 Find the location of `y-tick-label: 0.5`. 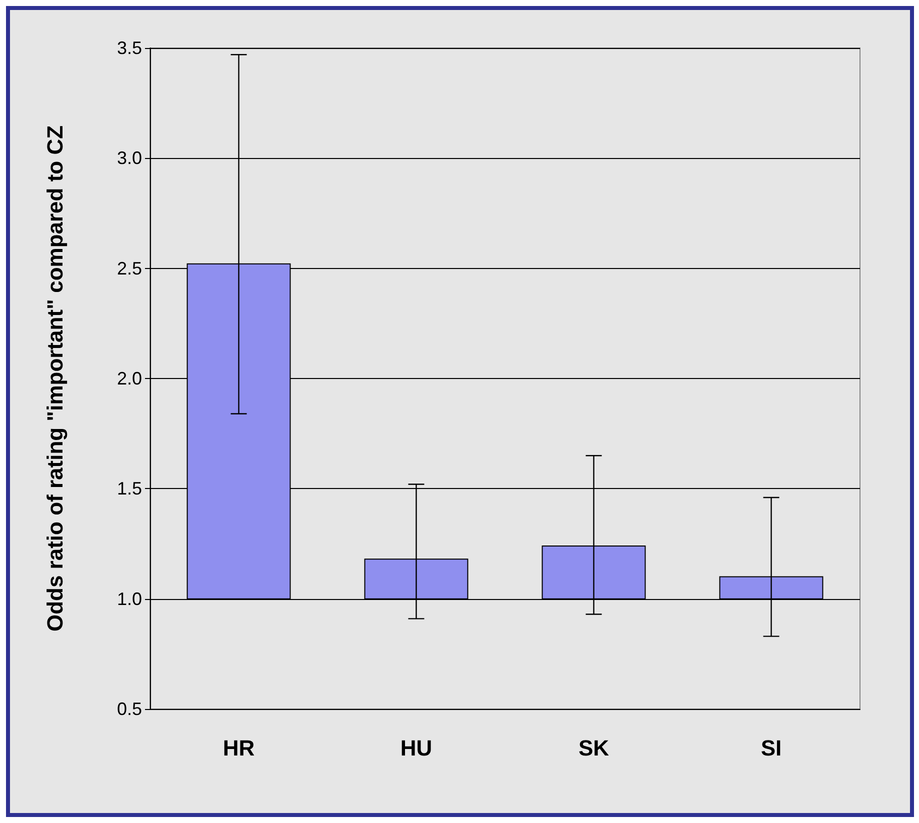

y-tick-label: 0.5 is located at coordinates (129, 709).